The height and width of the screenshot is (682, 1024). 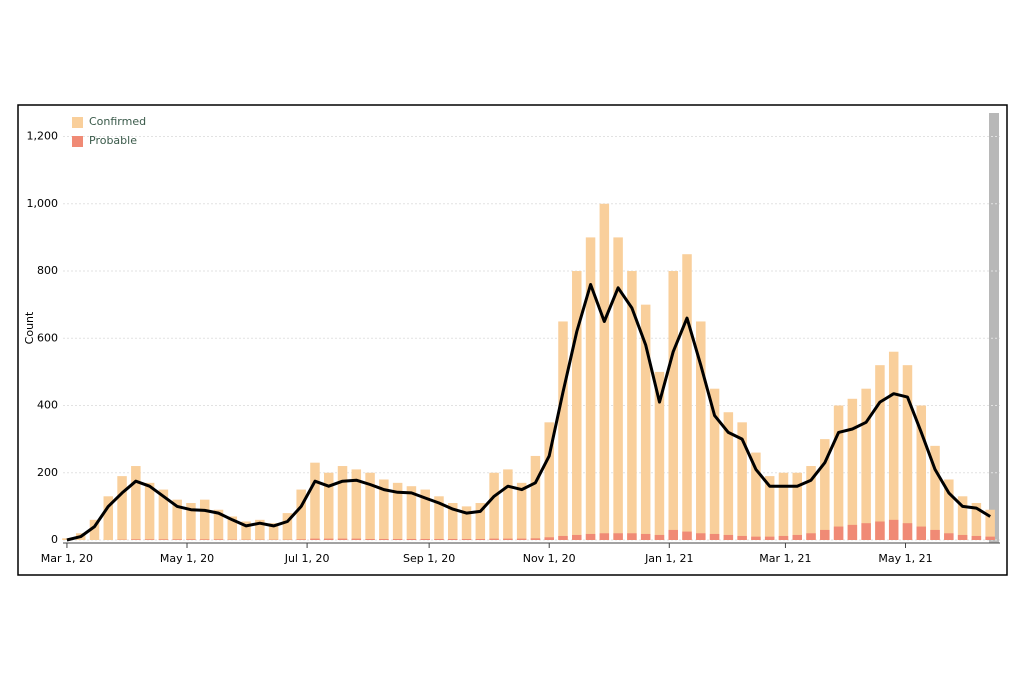 I want to click on x-tick-label: Mar 1, 21, so click(x=785, y=558).